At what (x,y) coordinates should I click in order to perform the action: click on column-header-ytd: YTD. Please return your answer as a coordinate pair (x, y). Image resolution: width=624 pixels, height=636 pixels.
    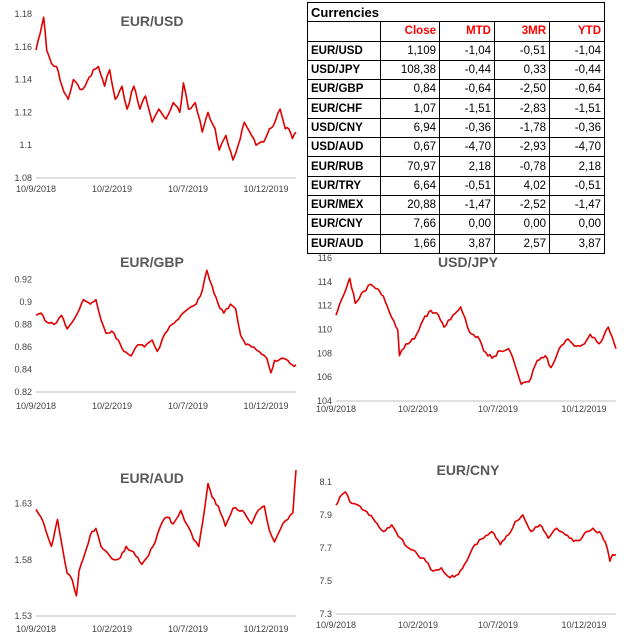
    Looking at the image, I should click on (577, 31).